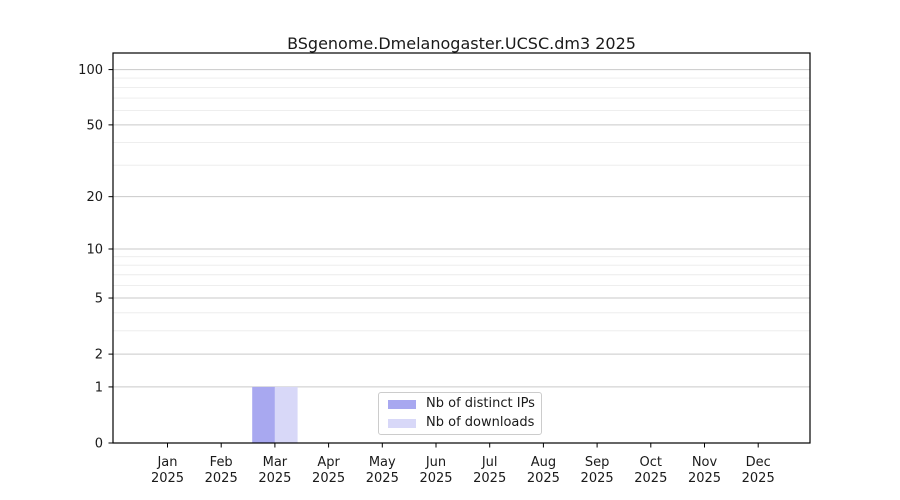  I want to click on chart-title: BSgenome.Dmelanogaster.UCSC.dm3 2025, so click(461, 43).